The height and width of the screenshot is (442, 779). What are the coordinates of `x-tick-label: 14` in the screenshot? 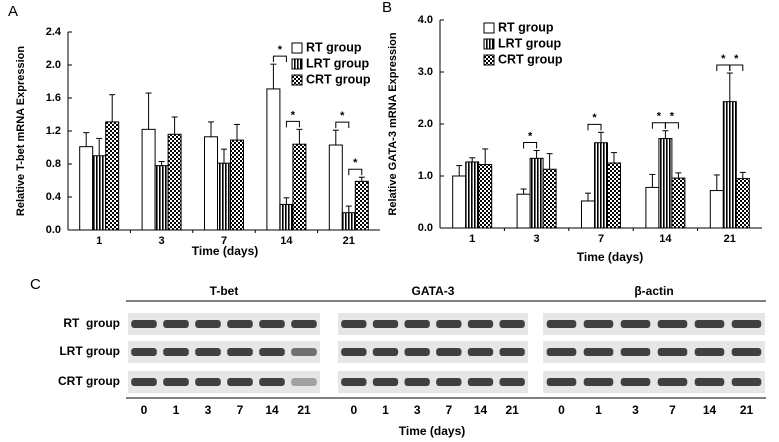 It's located at (665, 239).